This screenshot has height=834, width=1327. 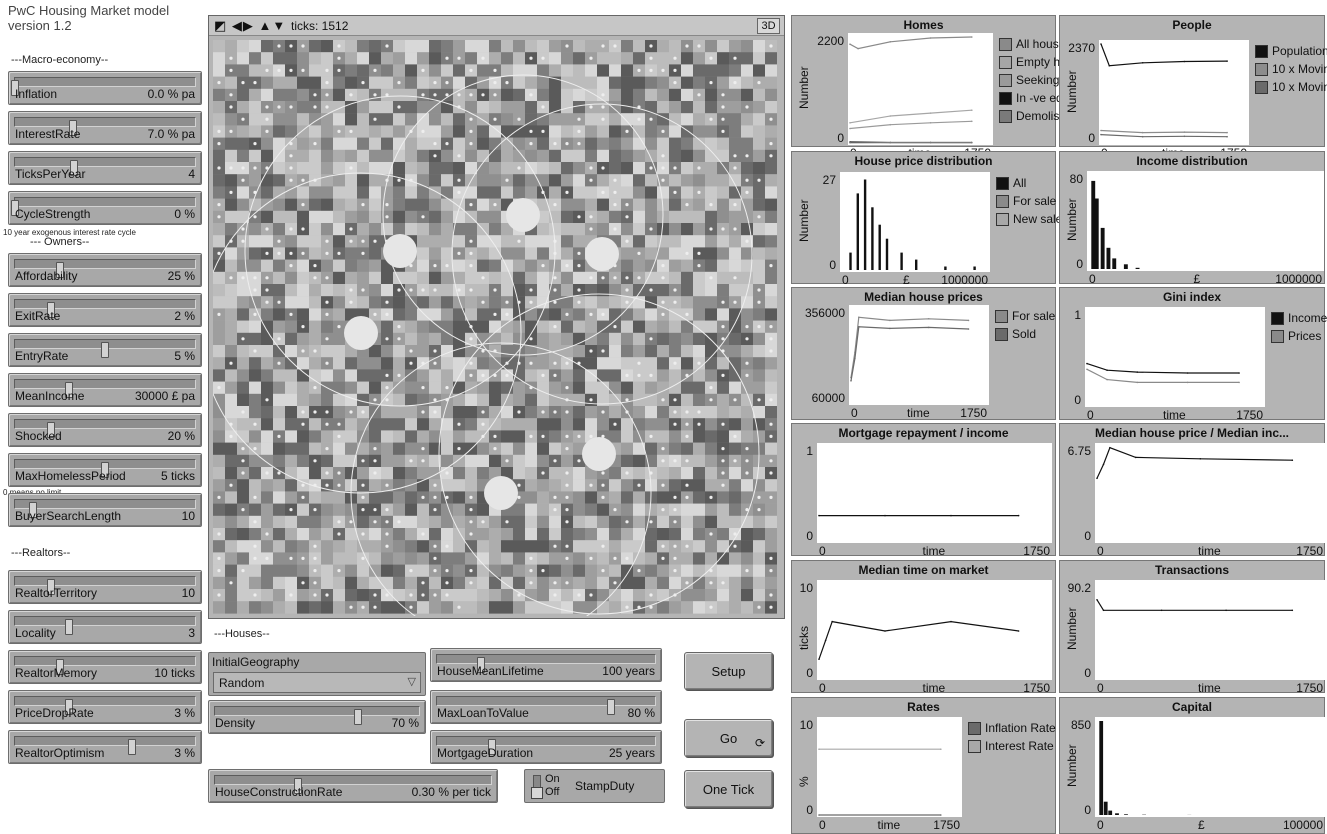 I want to click on owner-slider-14: PriceDropRate 3 %, so click(x=105, y=707).